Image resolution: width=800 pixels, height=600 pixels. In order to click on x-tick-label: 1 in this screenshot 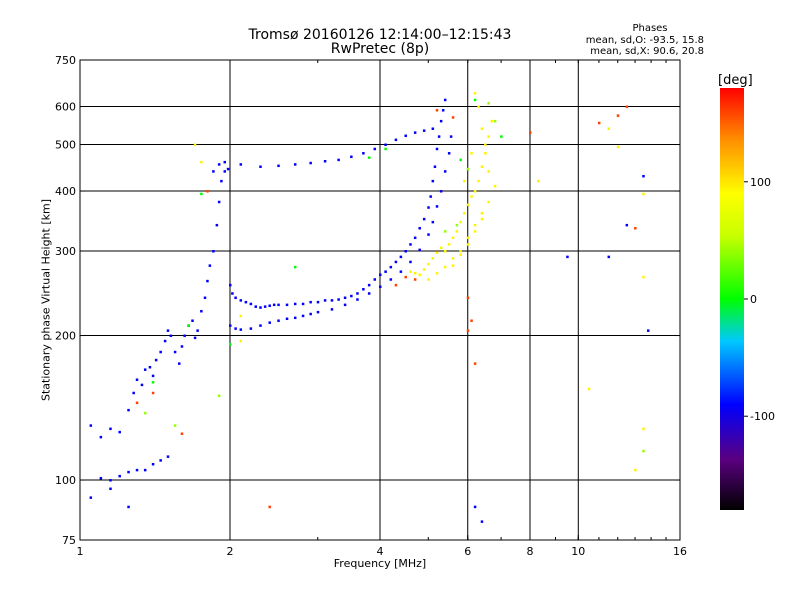, I will do `click(80, 551)`.